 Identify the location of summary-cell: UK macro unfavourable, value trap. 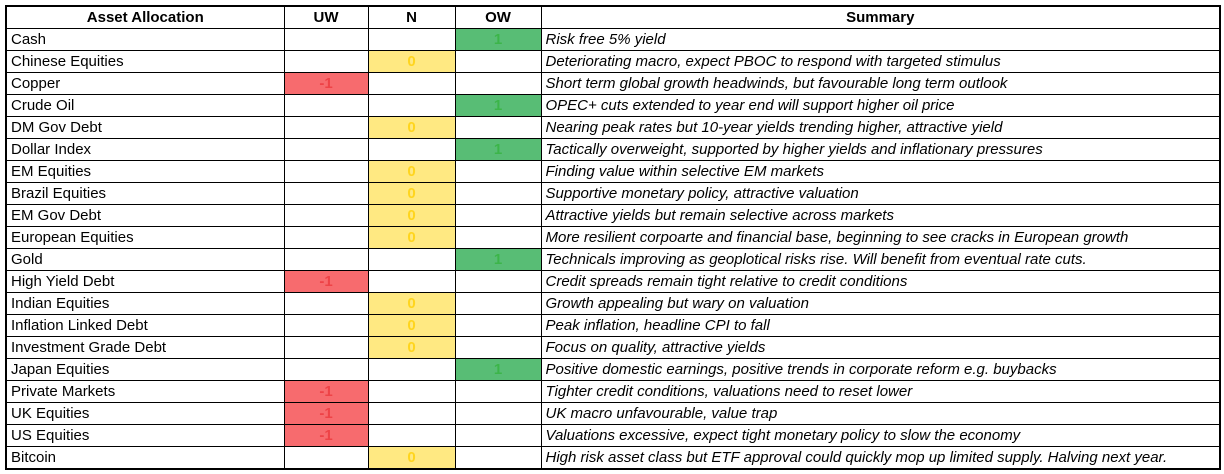
(880, 413).